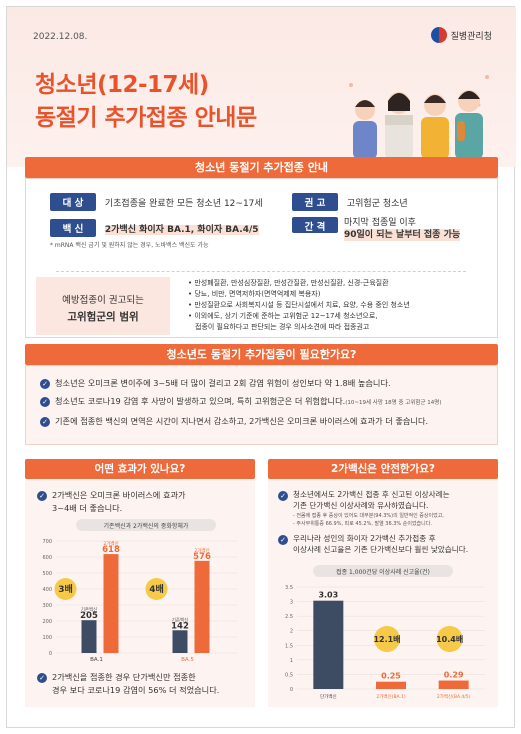 Image resolution: width=521 pixels, height=734 pixels. Describe the element at coordinates (187, 660) in the screenshot. I see `x-tick-label: BA.5` at that location.